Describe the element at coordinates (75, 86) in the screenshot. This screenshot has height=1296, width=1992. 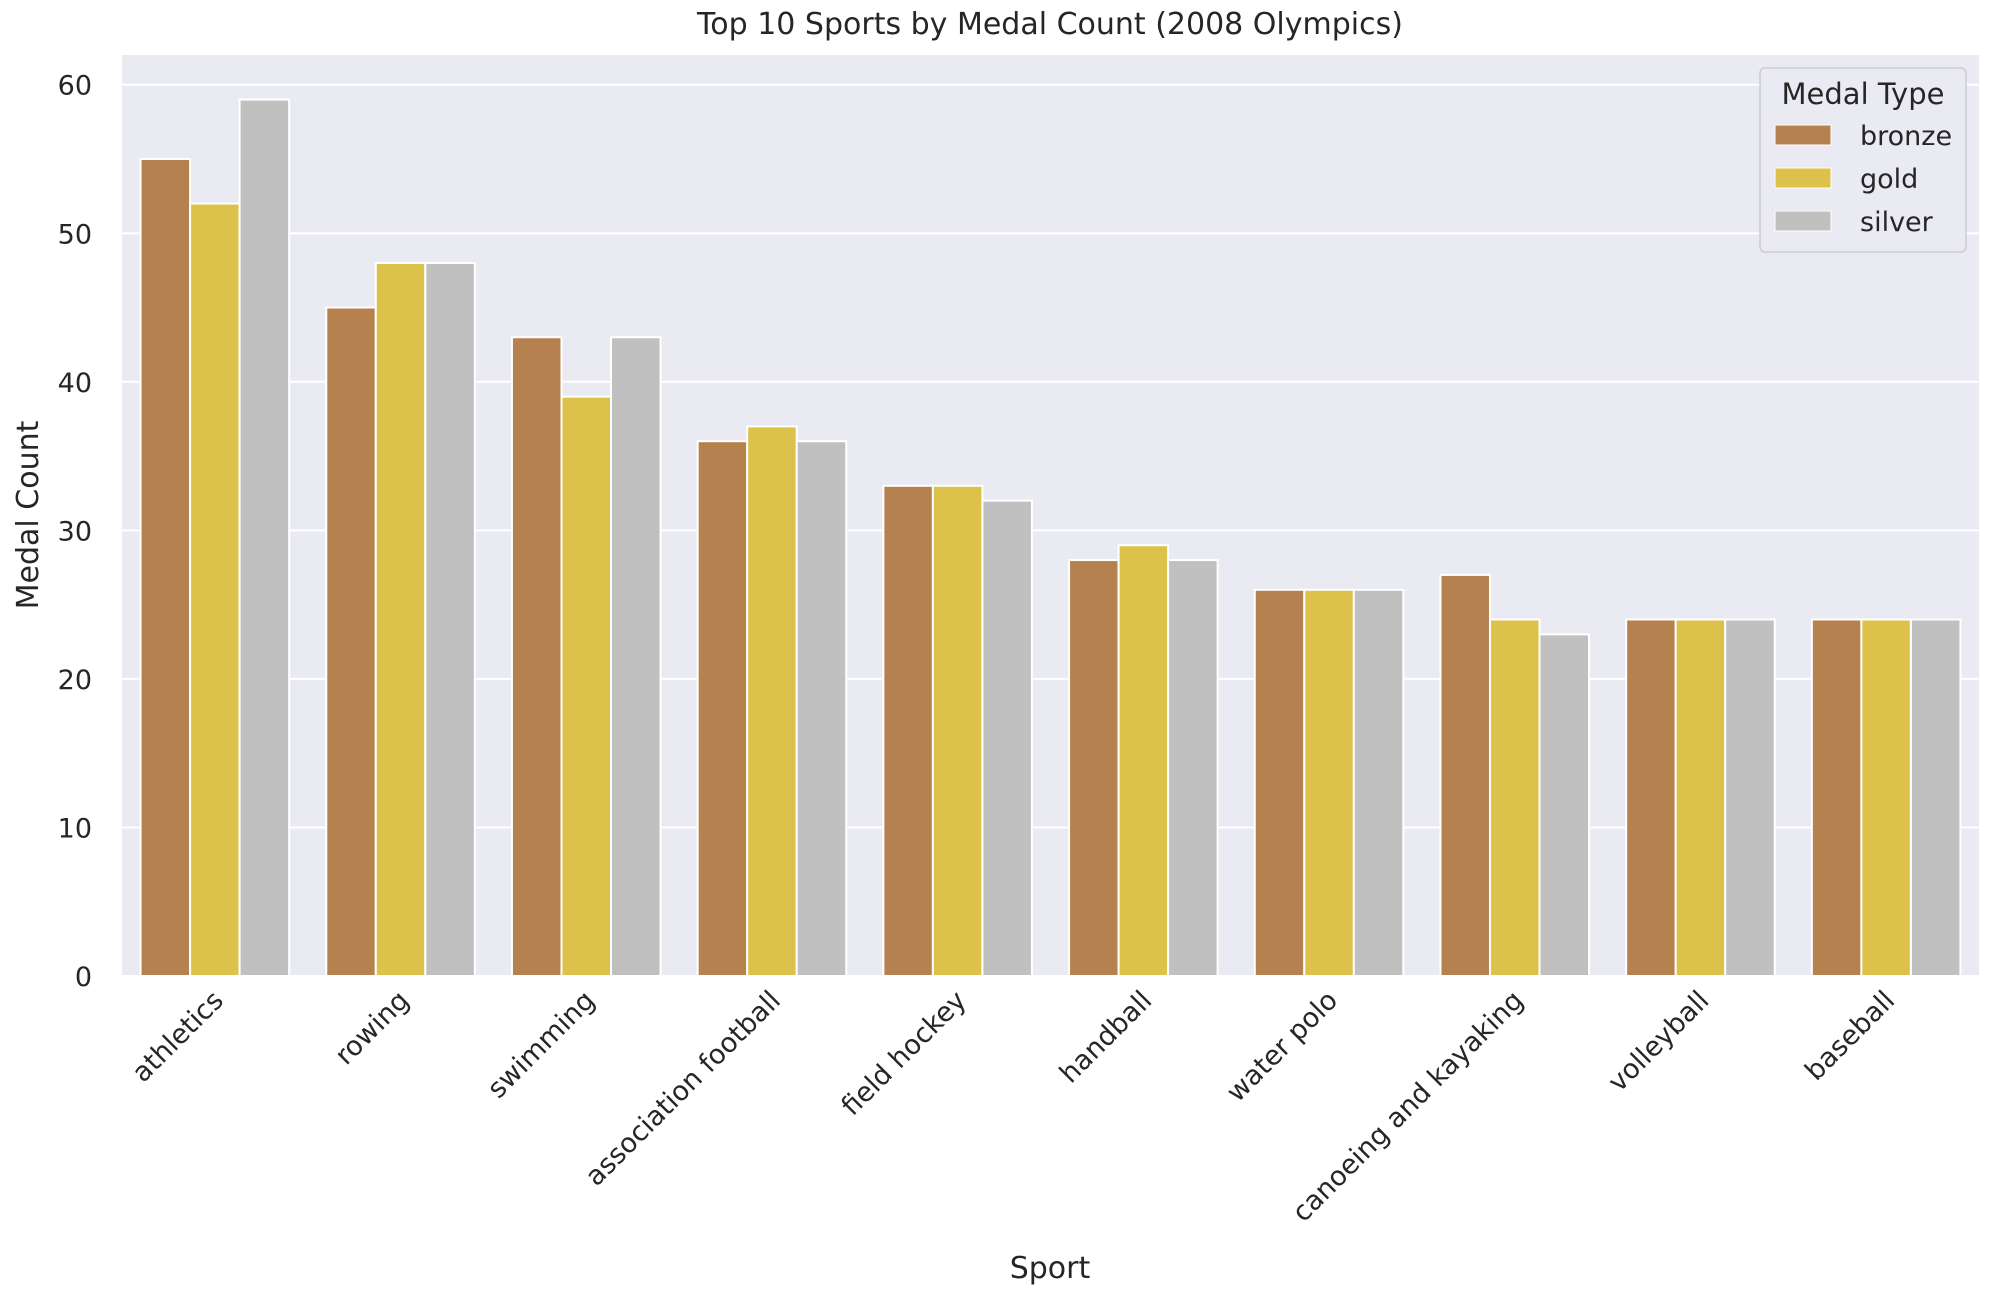
I see `y-tick-label: 60` at that location.